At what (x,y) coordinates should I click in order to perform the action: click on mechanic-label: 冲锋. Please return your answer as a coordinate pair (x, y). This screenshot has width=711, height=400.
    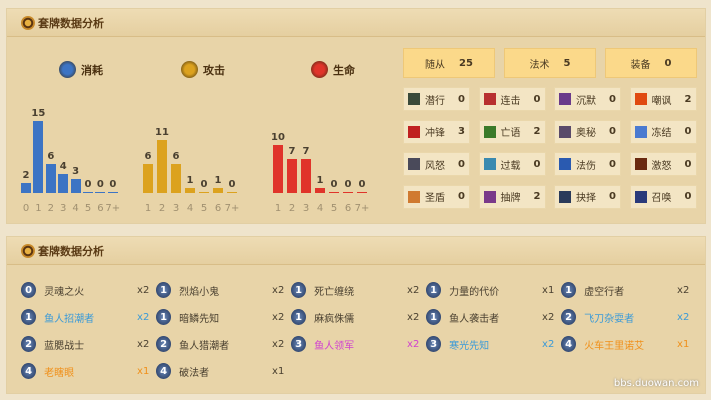
    Looking at the image, I should click on (435, 133).